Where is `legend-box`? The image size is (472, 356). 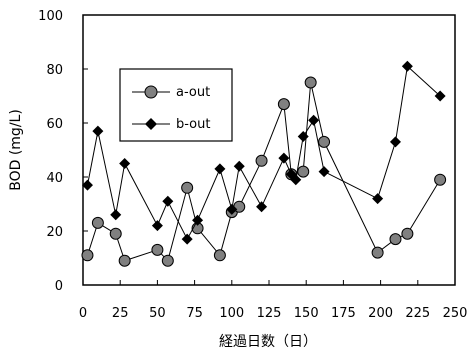 legend-box is located at coordinates (176, 105).